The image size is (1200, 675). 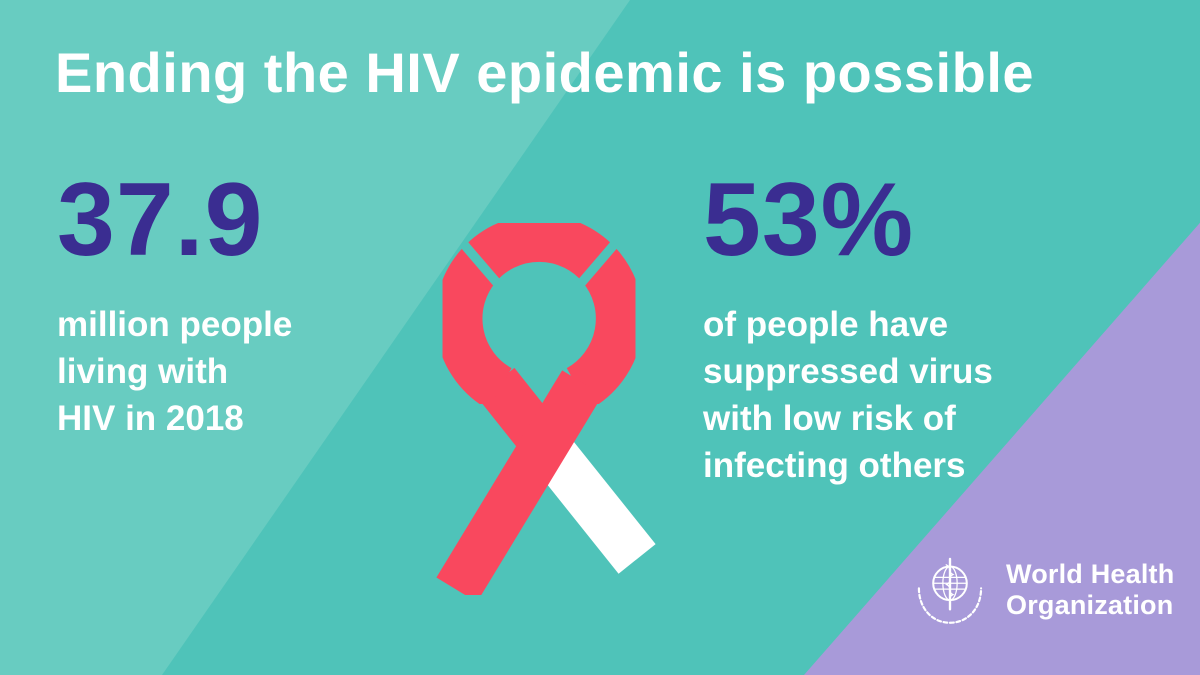 I want to click on stat-right-line-4: infecting others, so click(x=834, y=465).